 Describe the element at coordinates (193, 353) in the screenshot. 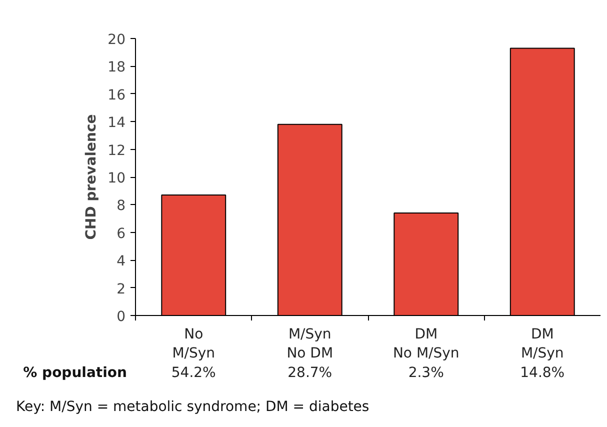

I see `x-tick-label: No M/Syn 54.2%` at that location.